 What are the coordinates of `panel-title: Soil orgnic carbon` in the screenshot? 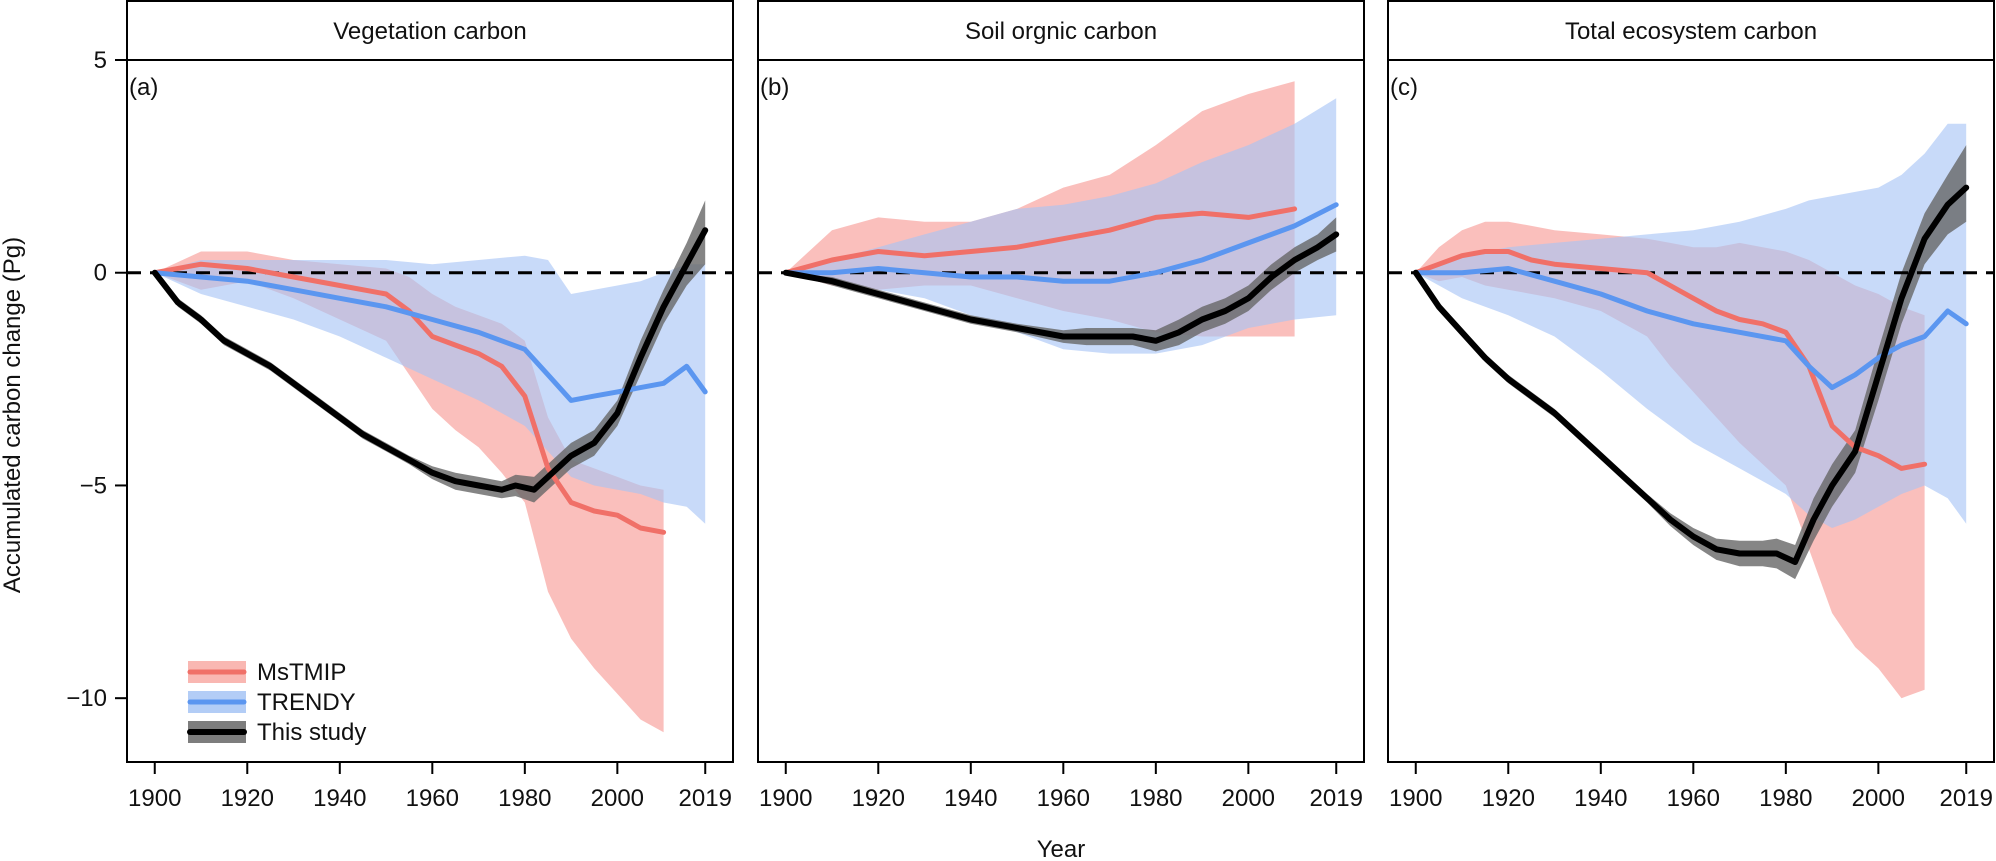 It's located at (1061, 31).